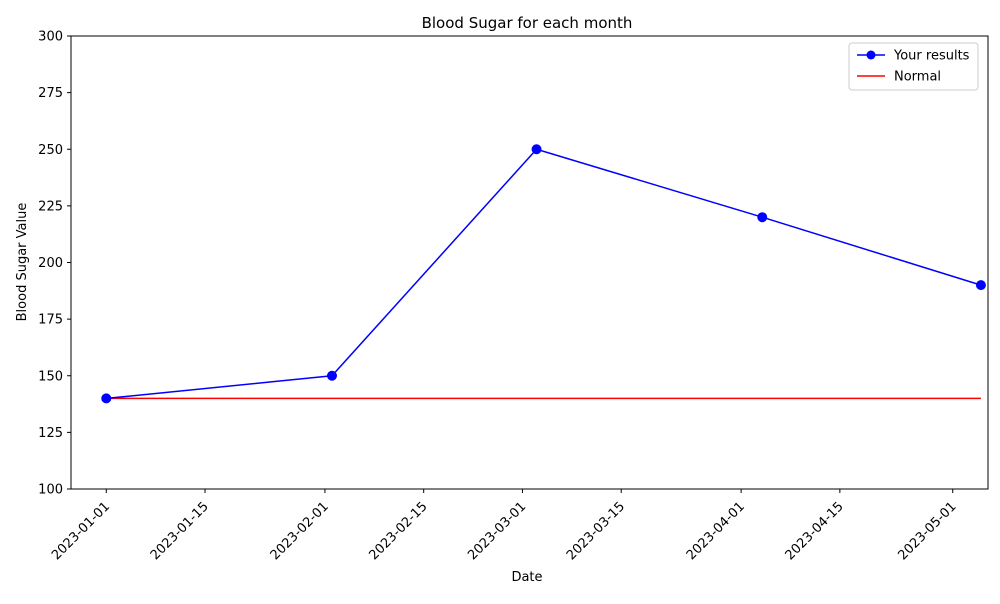 This screenshot has height=604, width=1000. What do you see at coordinates (22, 262) in the screenshot?
I see `y-axis-label: Blood Sugar Value` at bounding box center [22, 262].